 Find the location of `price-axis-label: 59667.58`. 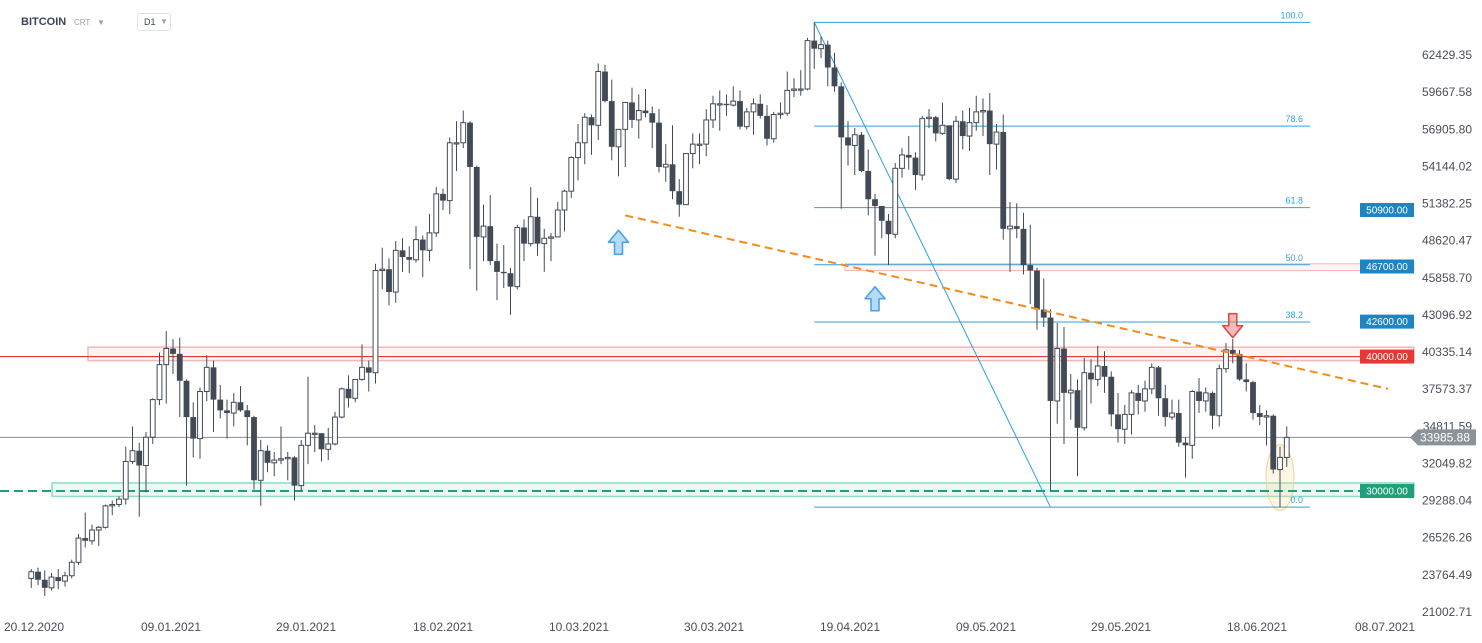

price-axis-label: 59667.58 is located at coordinates (1447, 92).